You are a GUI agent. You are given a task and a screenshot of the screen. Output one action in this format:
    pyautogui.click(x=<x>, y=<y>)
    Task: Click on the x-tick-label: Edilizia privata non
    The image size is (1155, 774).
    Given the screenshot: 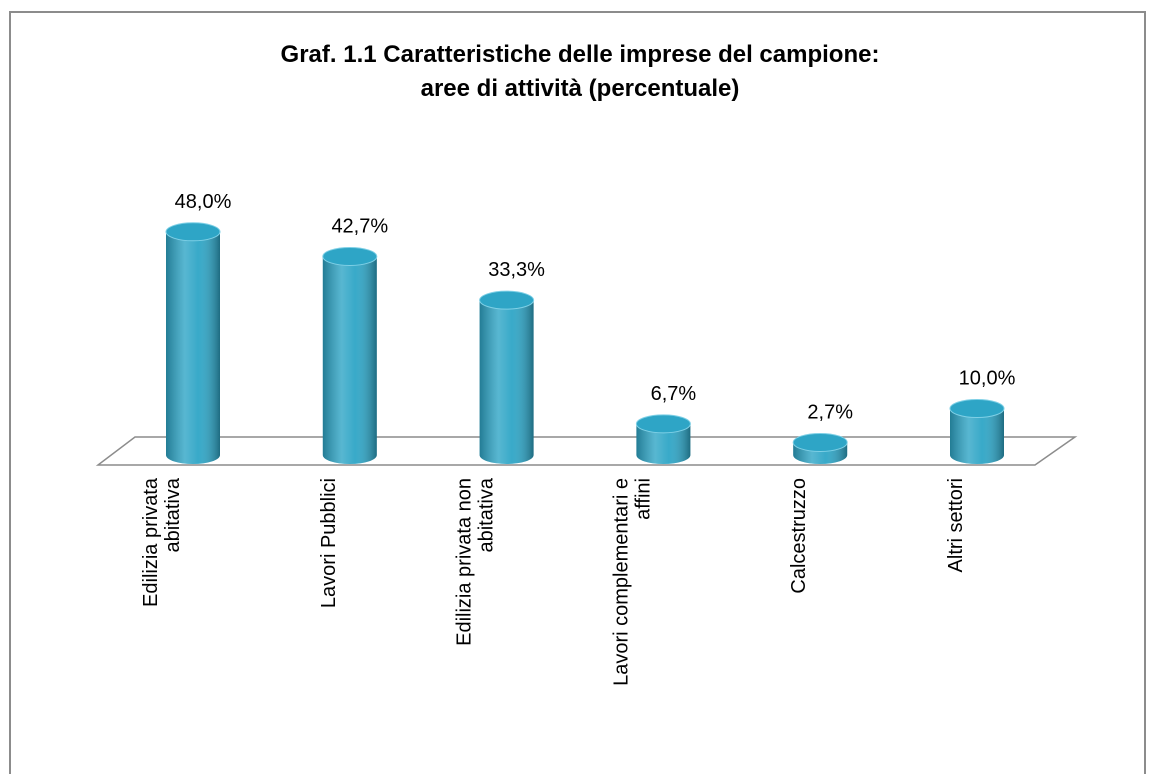 What is the action you would take?
    pyautogui.click(x=465, y=562)
    